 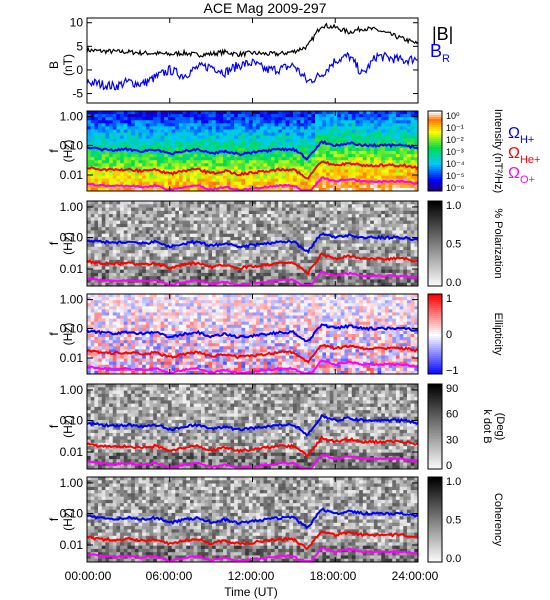 I want to click on colorbar-frame, so click(x=435, y=151).